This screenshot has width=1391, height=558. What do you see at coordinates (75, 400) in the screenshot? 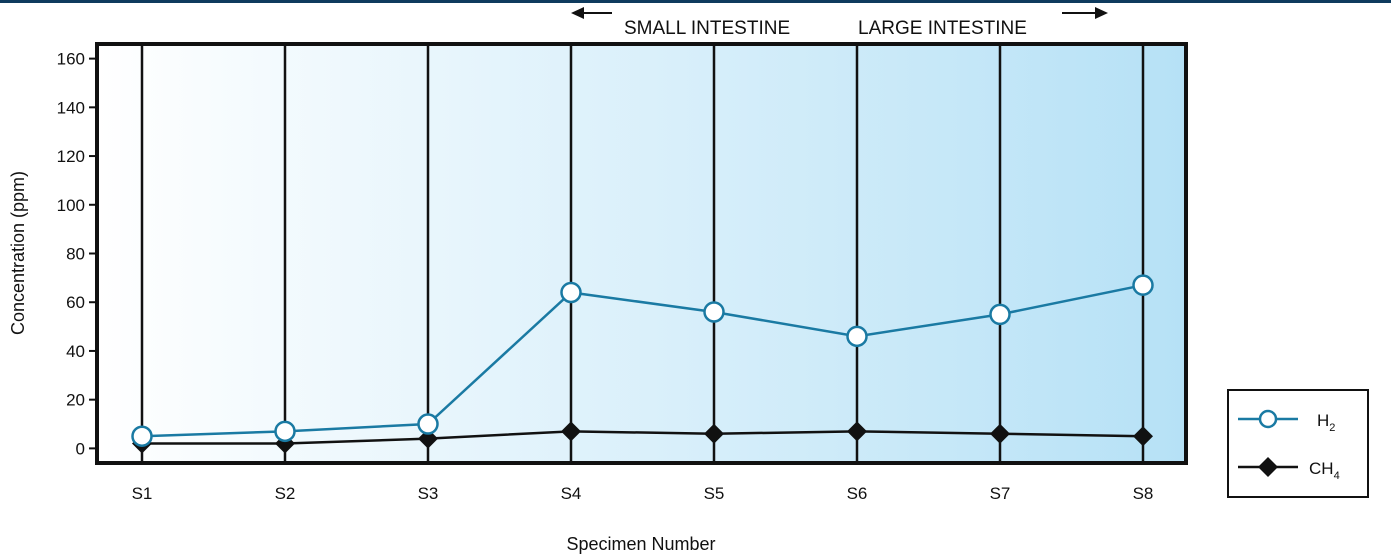
I see `y-tick-label-20: 20` at bounding box center [75, 400].